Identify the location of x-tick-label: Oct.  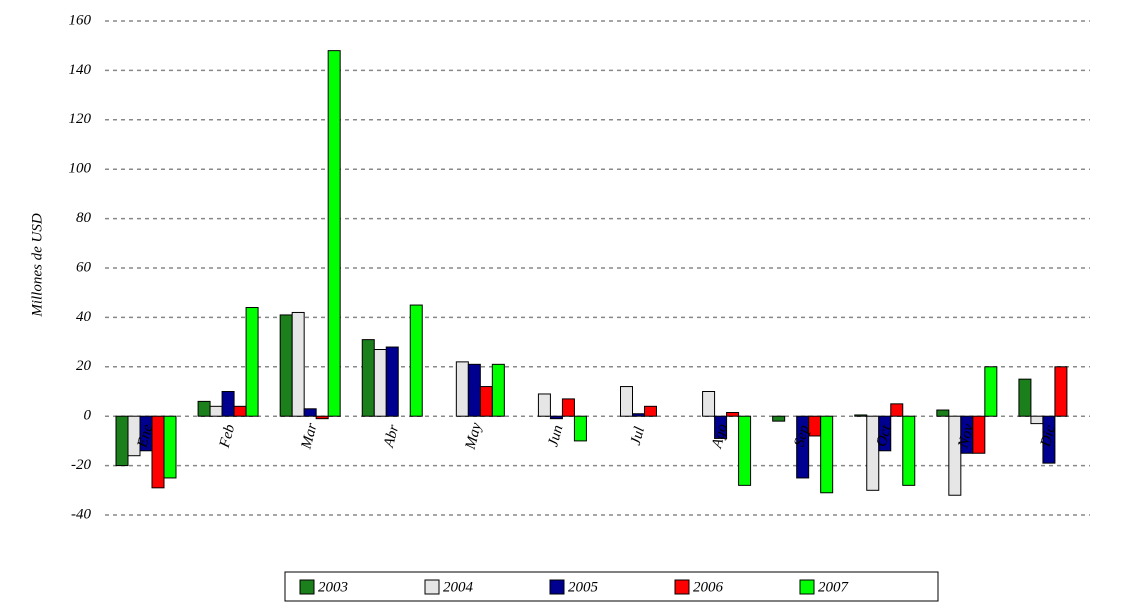
(884, 436).